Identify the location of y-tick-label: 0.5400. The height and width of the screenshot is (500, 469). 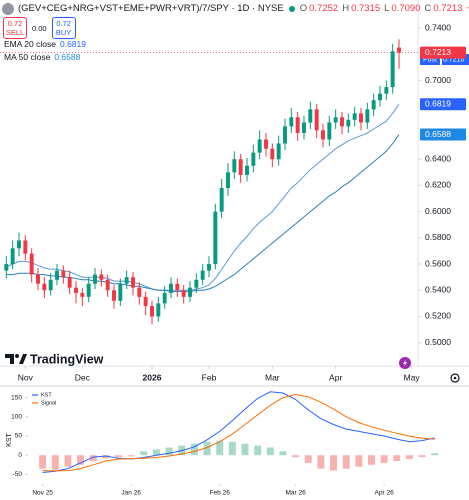
(438, 290).